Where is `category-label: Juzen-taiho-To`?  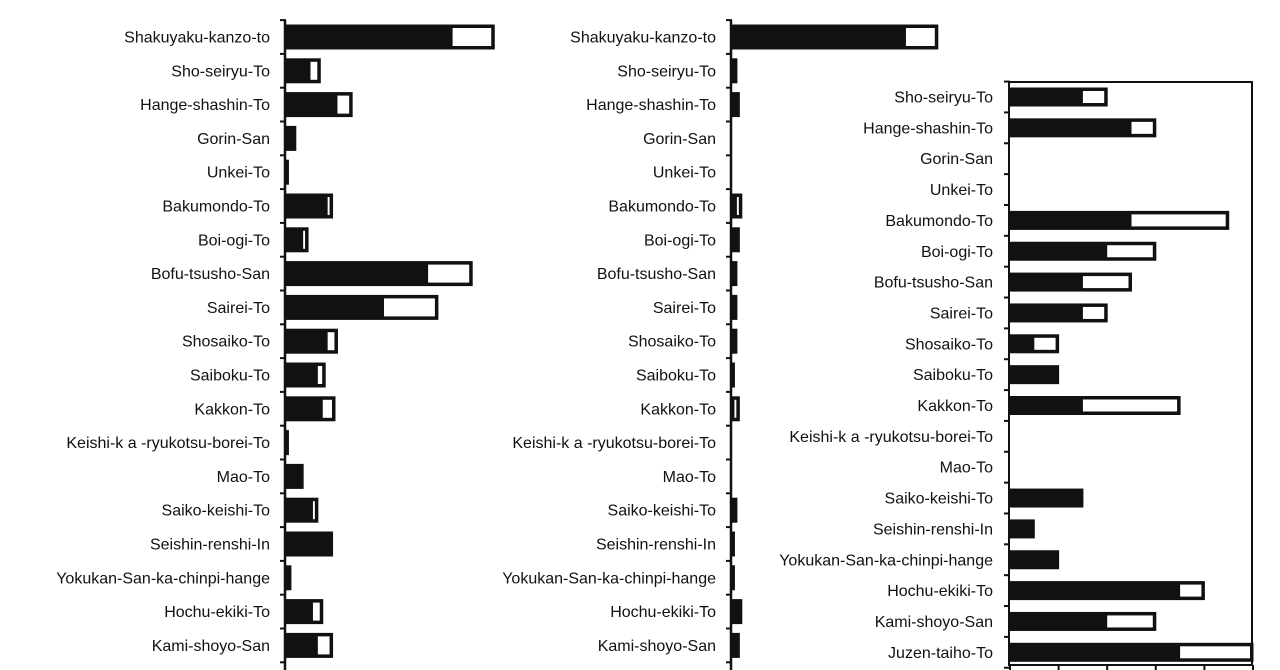 category-label: Juzen-taiho-To is located at coordinates (940, 653).